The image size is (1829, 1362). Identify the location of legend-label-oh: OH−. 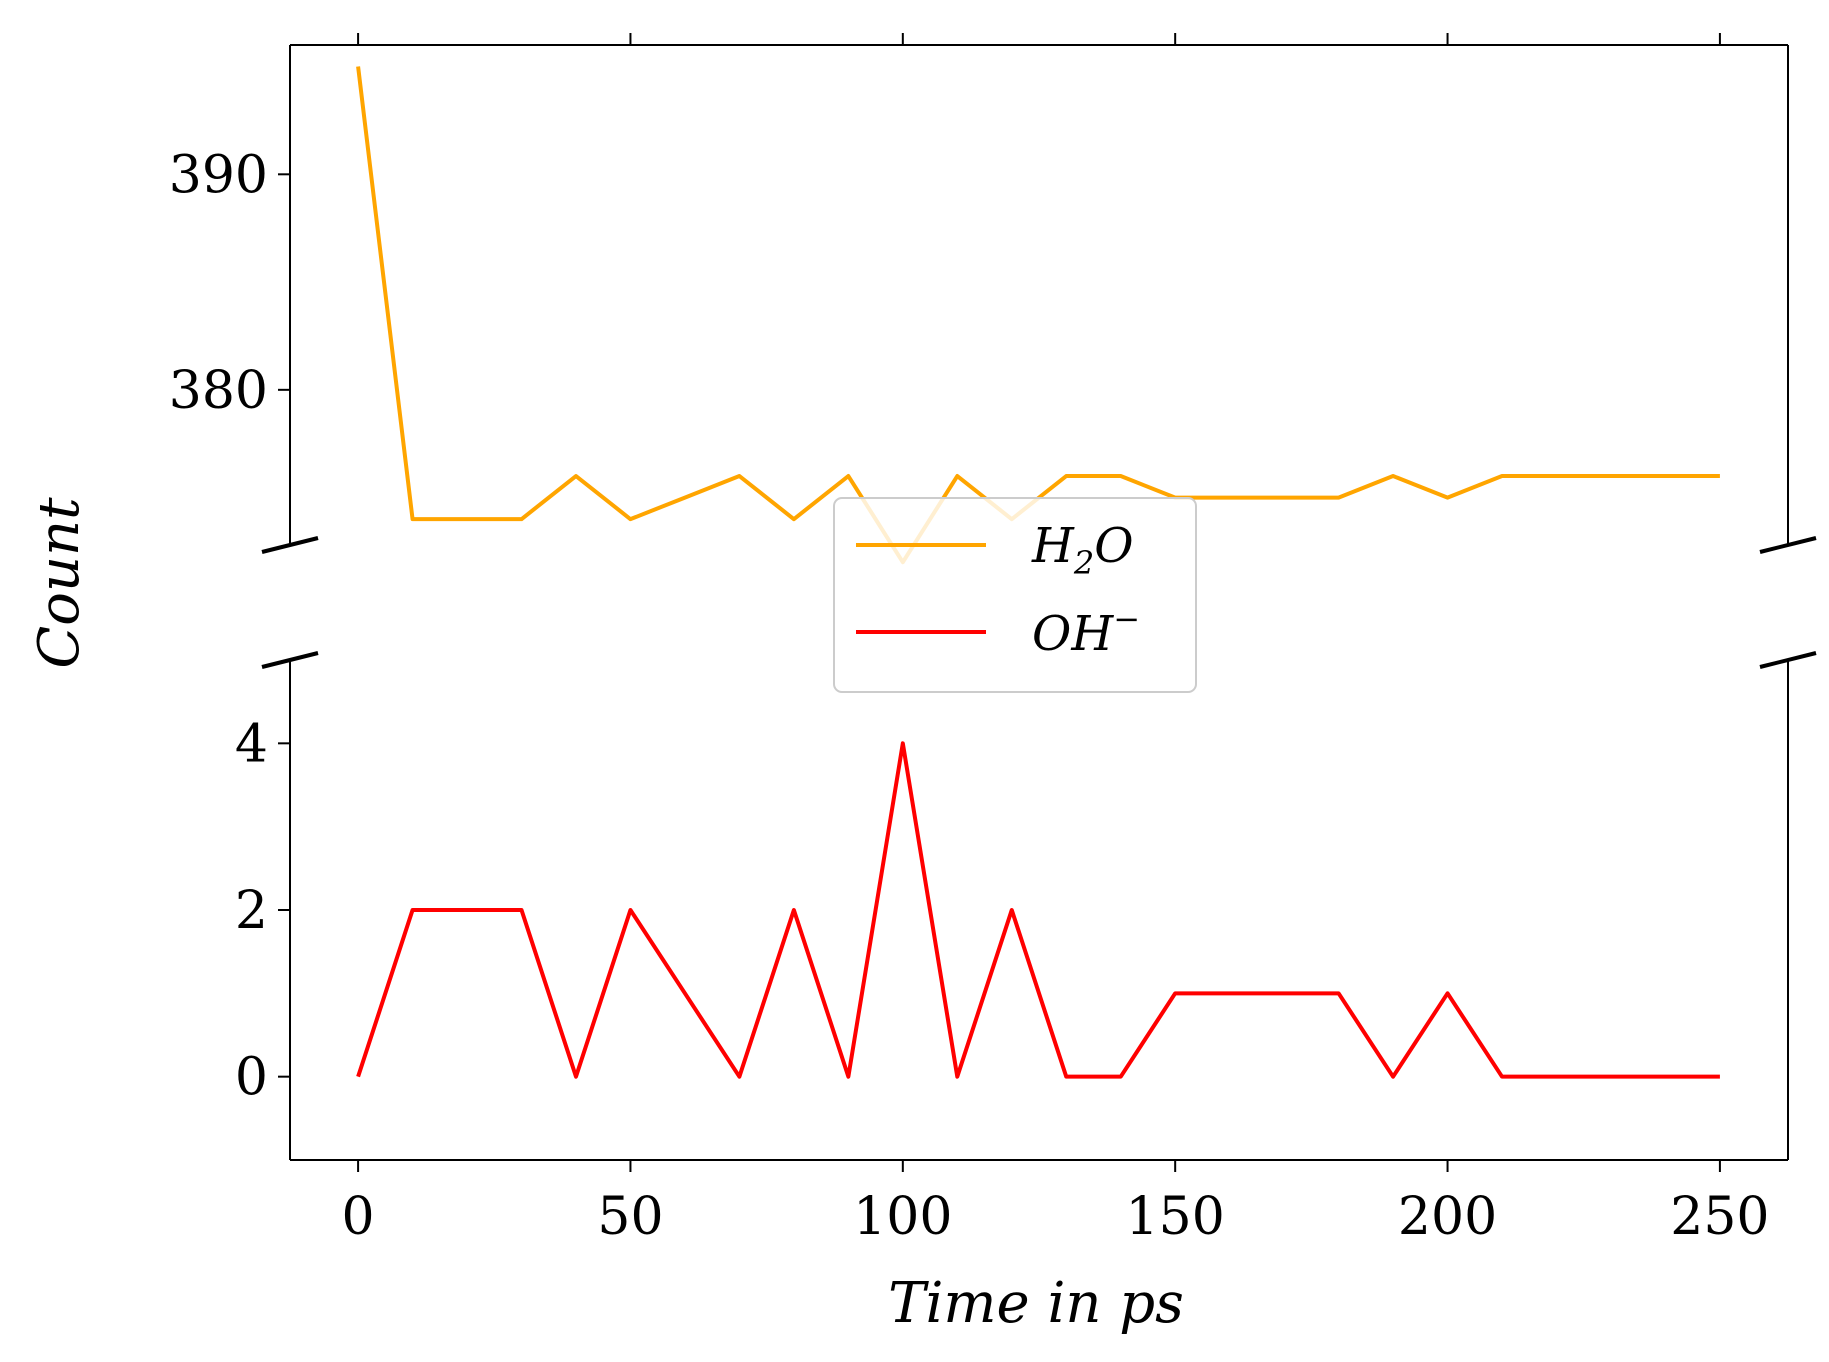
(1086, 631).